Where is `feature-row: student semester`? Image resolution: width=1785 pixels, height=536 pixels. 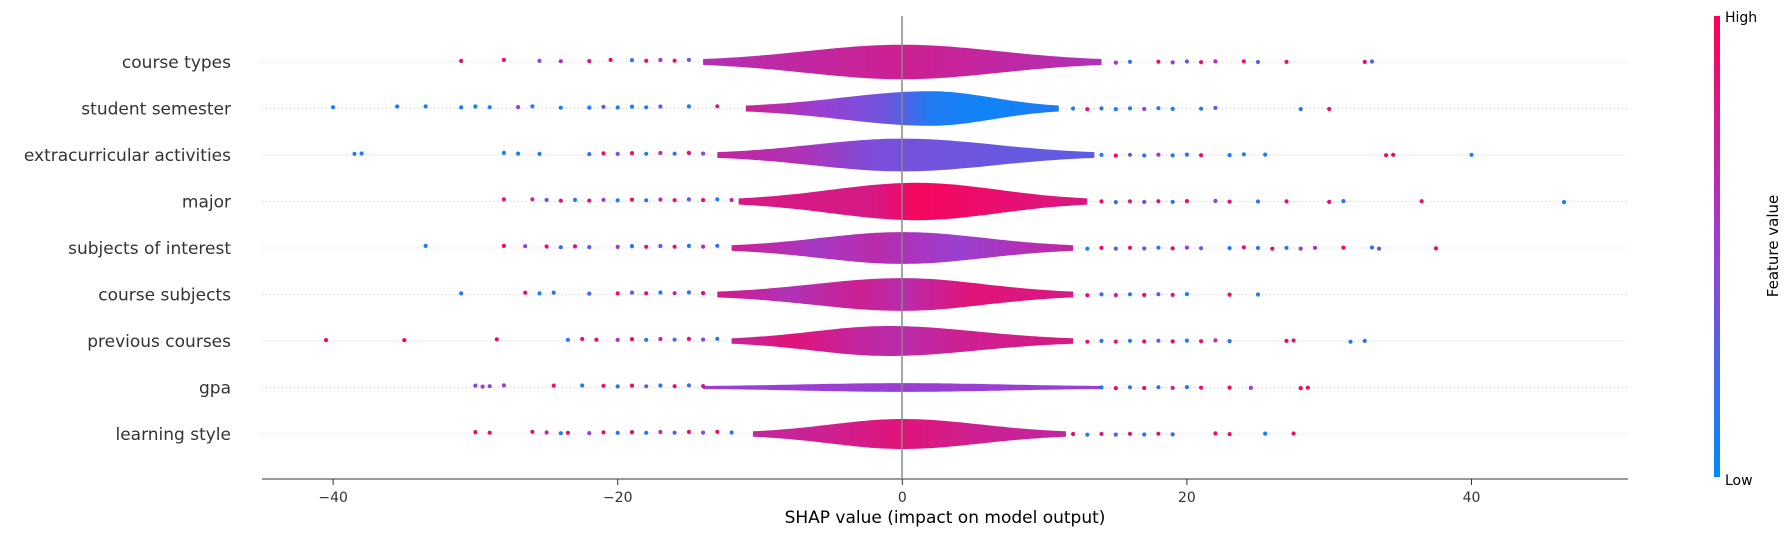 feature-row: student semester is located at coordinates (854, 108).